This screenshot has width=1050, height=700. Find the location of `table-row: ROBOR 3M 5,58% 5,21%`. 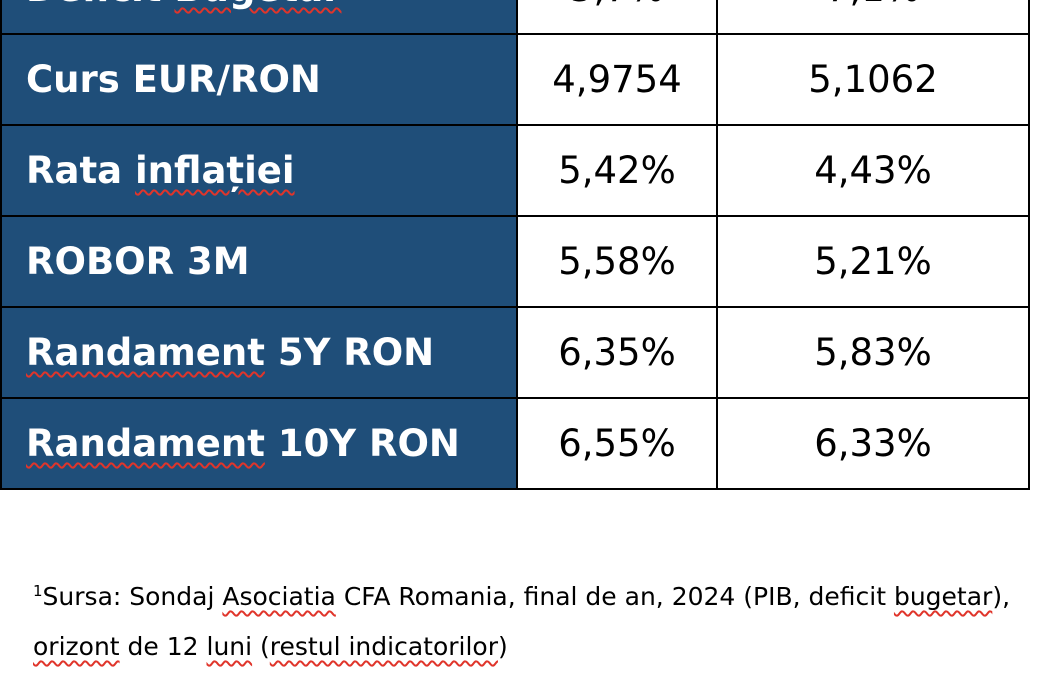

table-row: ROBOR 3M 5,58% 5,21% is located at coordinates (515, 261).